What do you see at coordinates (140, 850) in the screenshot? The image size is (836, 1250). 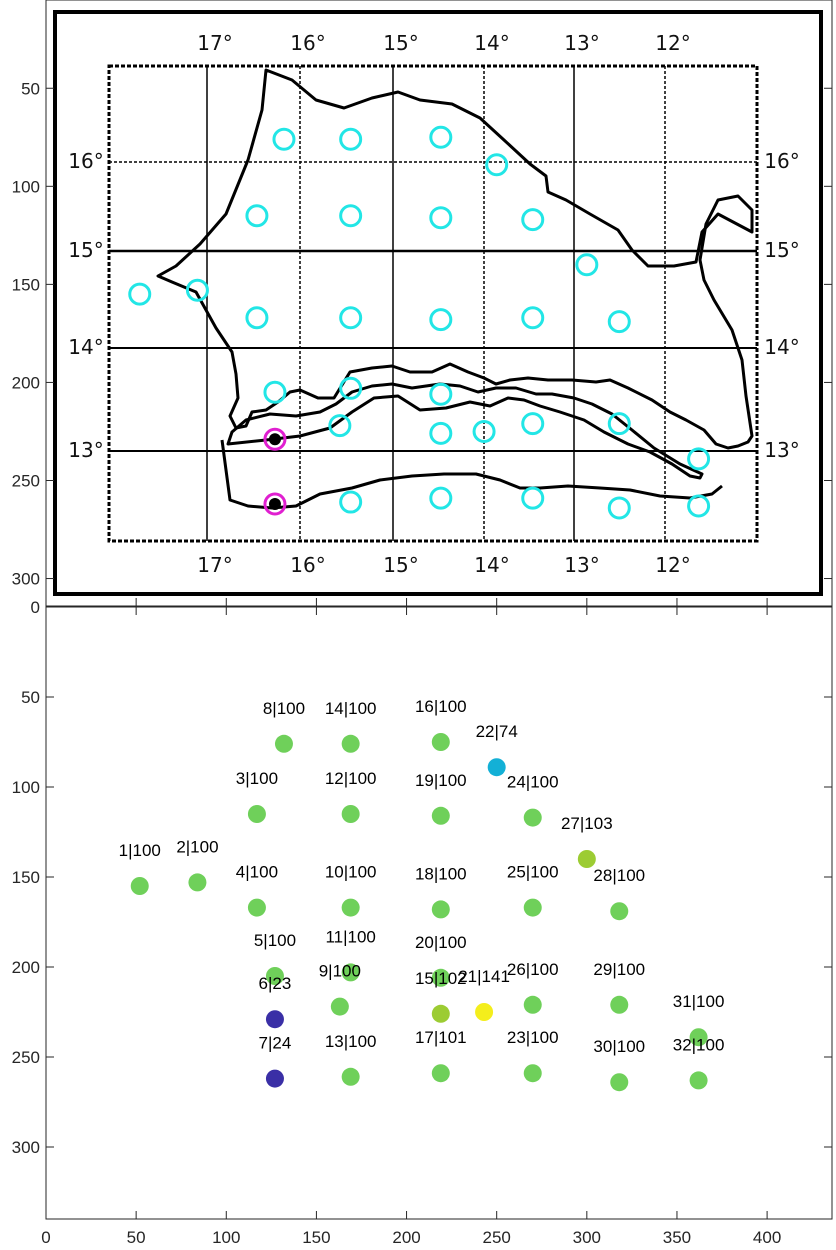 I see `data-point-label: 1|100` at bounding box center [140, 850].